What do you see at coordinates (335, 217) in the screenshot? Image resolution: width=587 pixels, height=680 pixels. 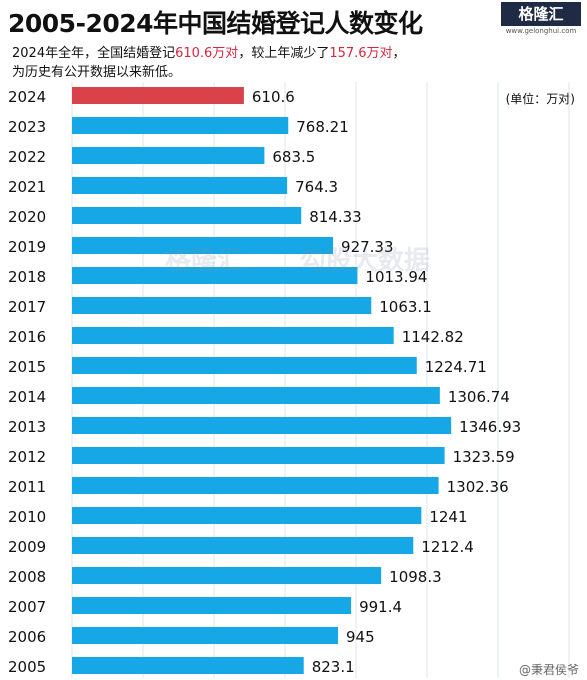 I see `value-label-2020: 814.33` at bounding box center [335, 217].